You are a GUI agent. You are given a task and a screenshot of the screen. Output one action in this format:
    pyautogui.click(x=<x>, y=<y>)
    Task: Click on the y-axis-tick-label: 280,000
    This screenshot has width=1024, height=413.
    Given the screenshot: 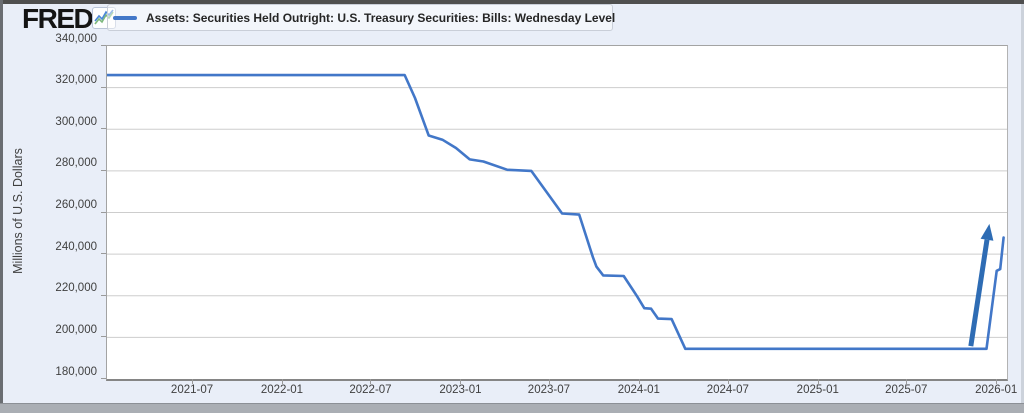 What is the action you would take?
    pyautogui.click(x=76, y=163)
    